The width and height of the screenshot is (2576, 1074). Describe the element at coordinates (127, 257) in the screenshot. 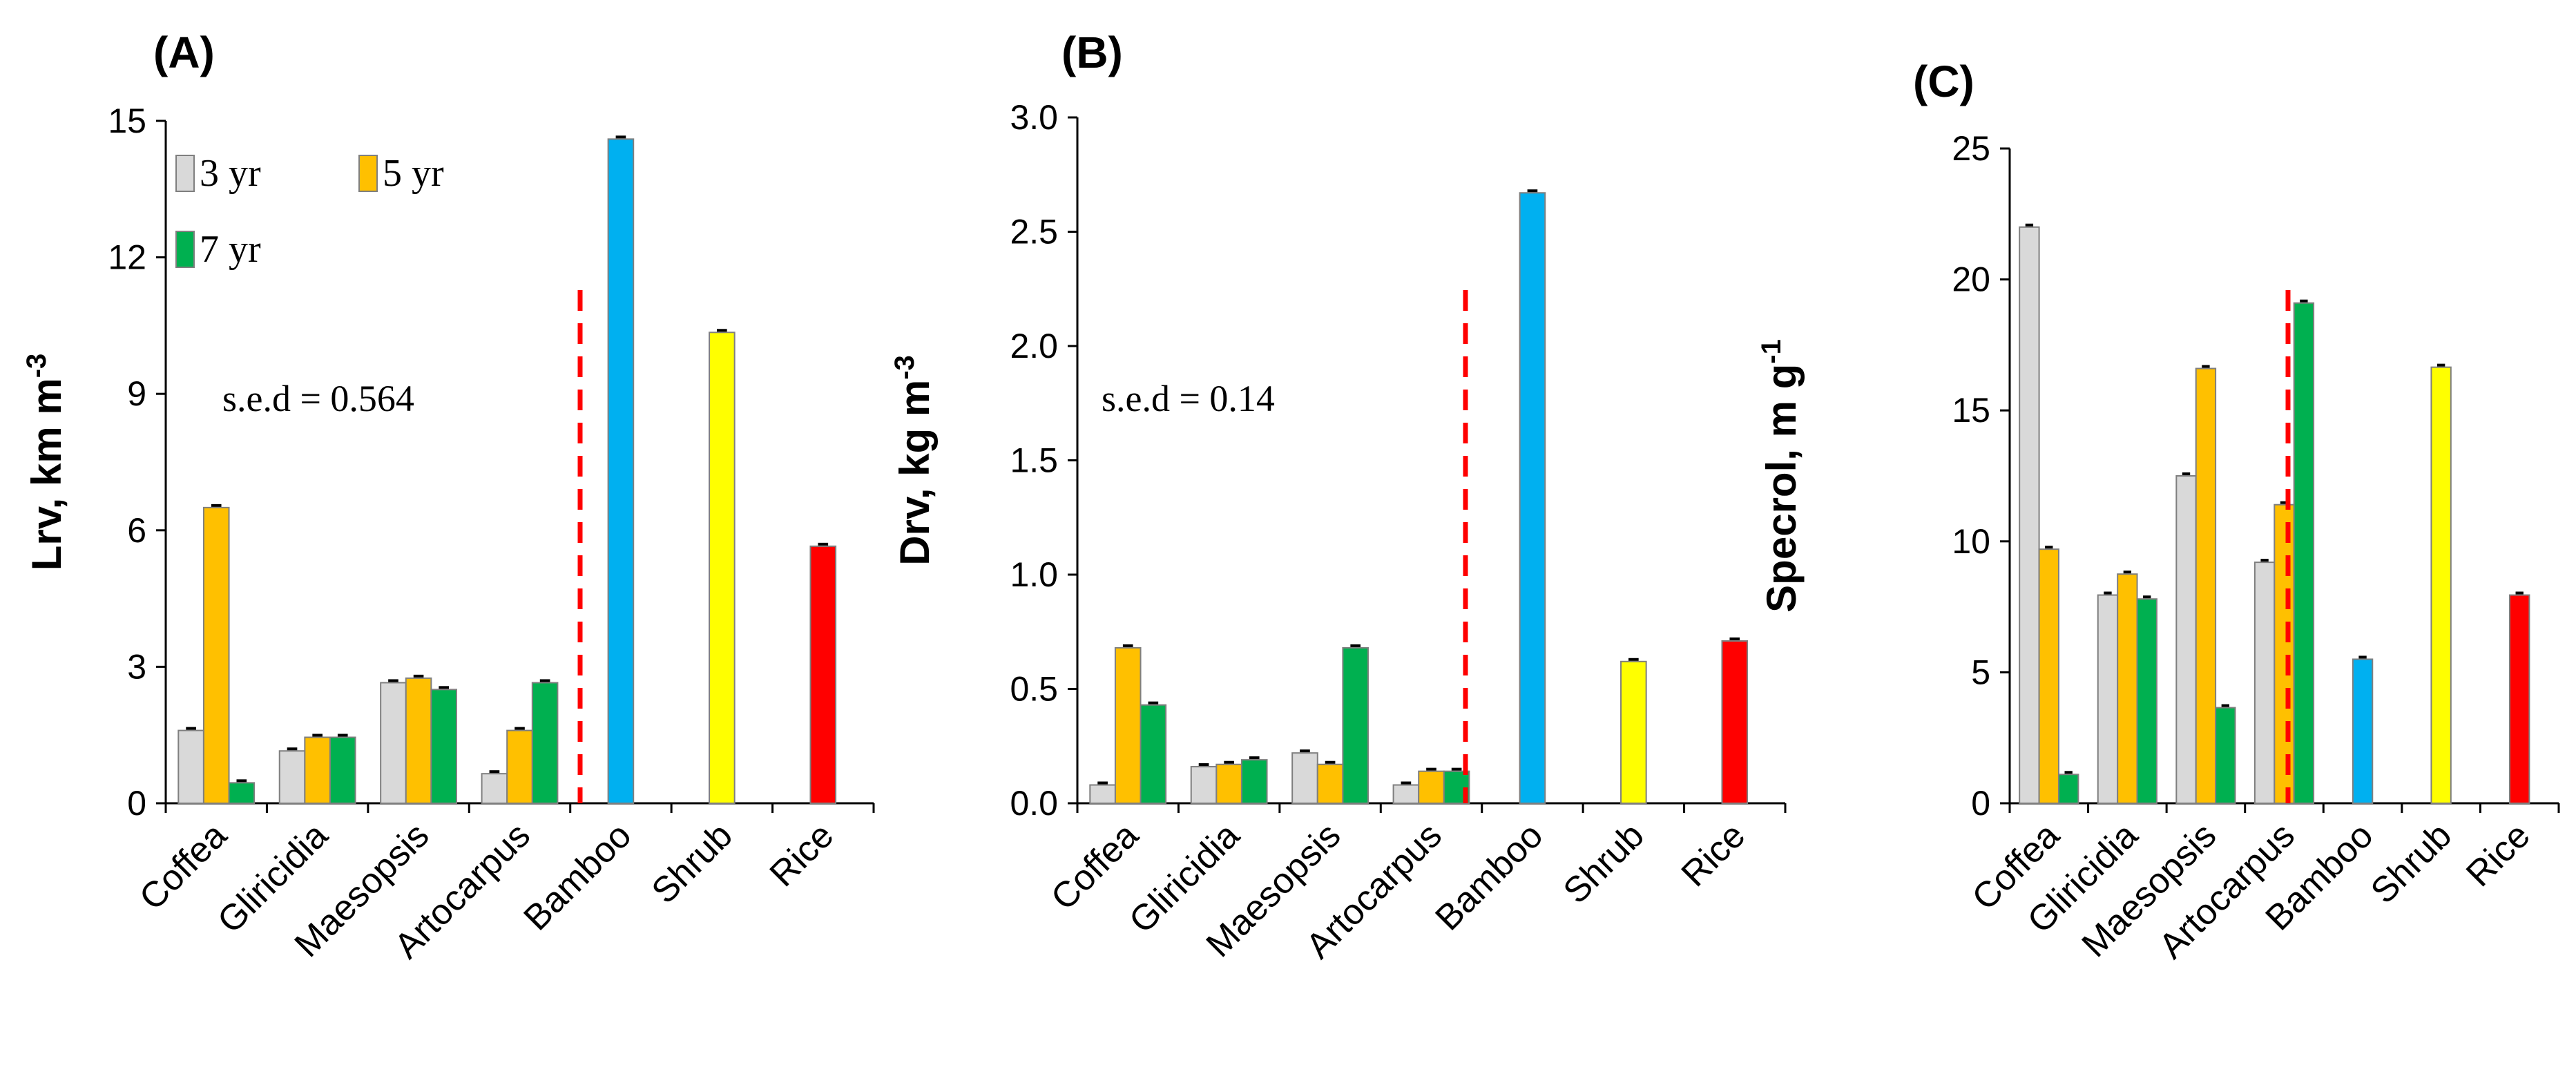

I see `y-tick-label: 12` at that location.